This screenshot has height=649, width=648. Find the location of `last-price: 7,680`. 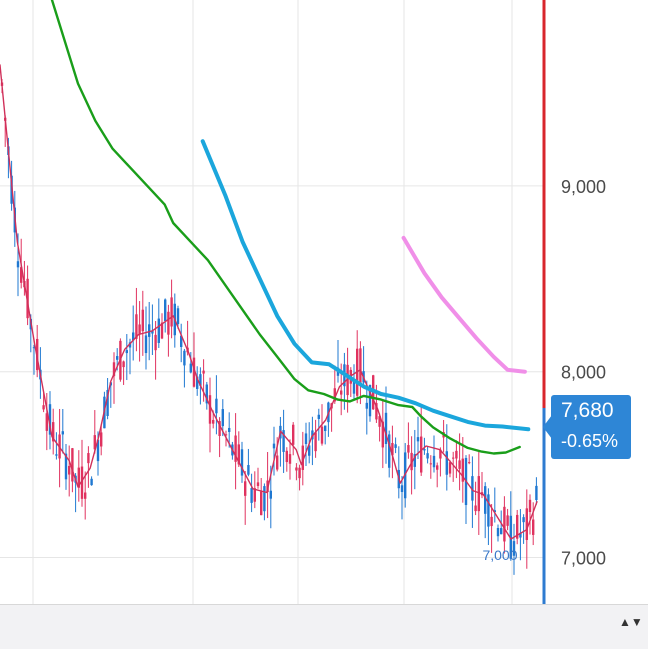

last-price: 7,680 is located at coordinates (587, 410).